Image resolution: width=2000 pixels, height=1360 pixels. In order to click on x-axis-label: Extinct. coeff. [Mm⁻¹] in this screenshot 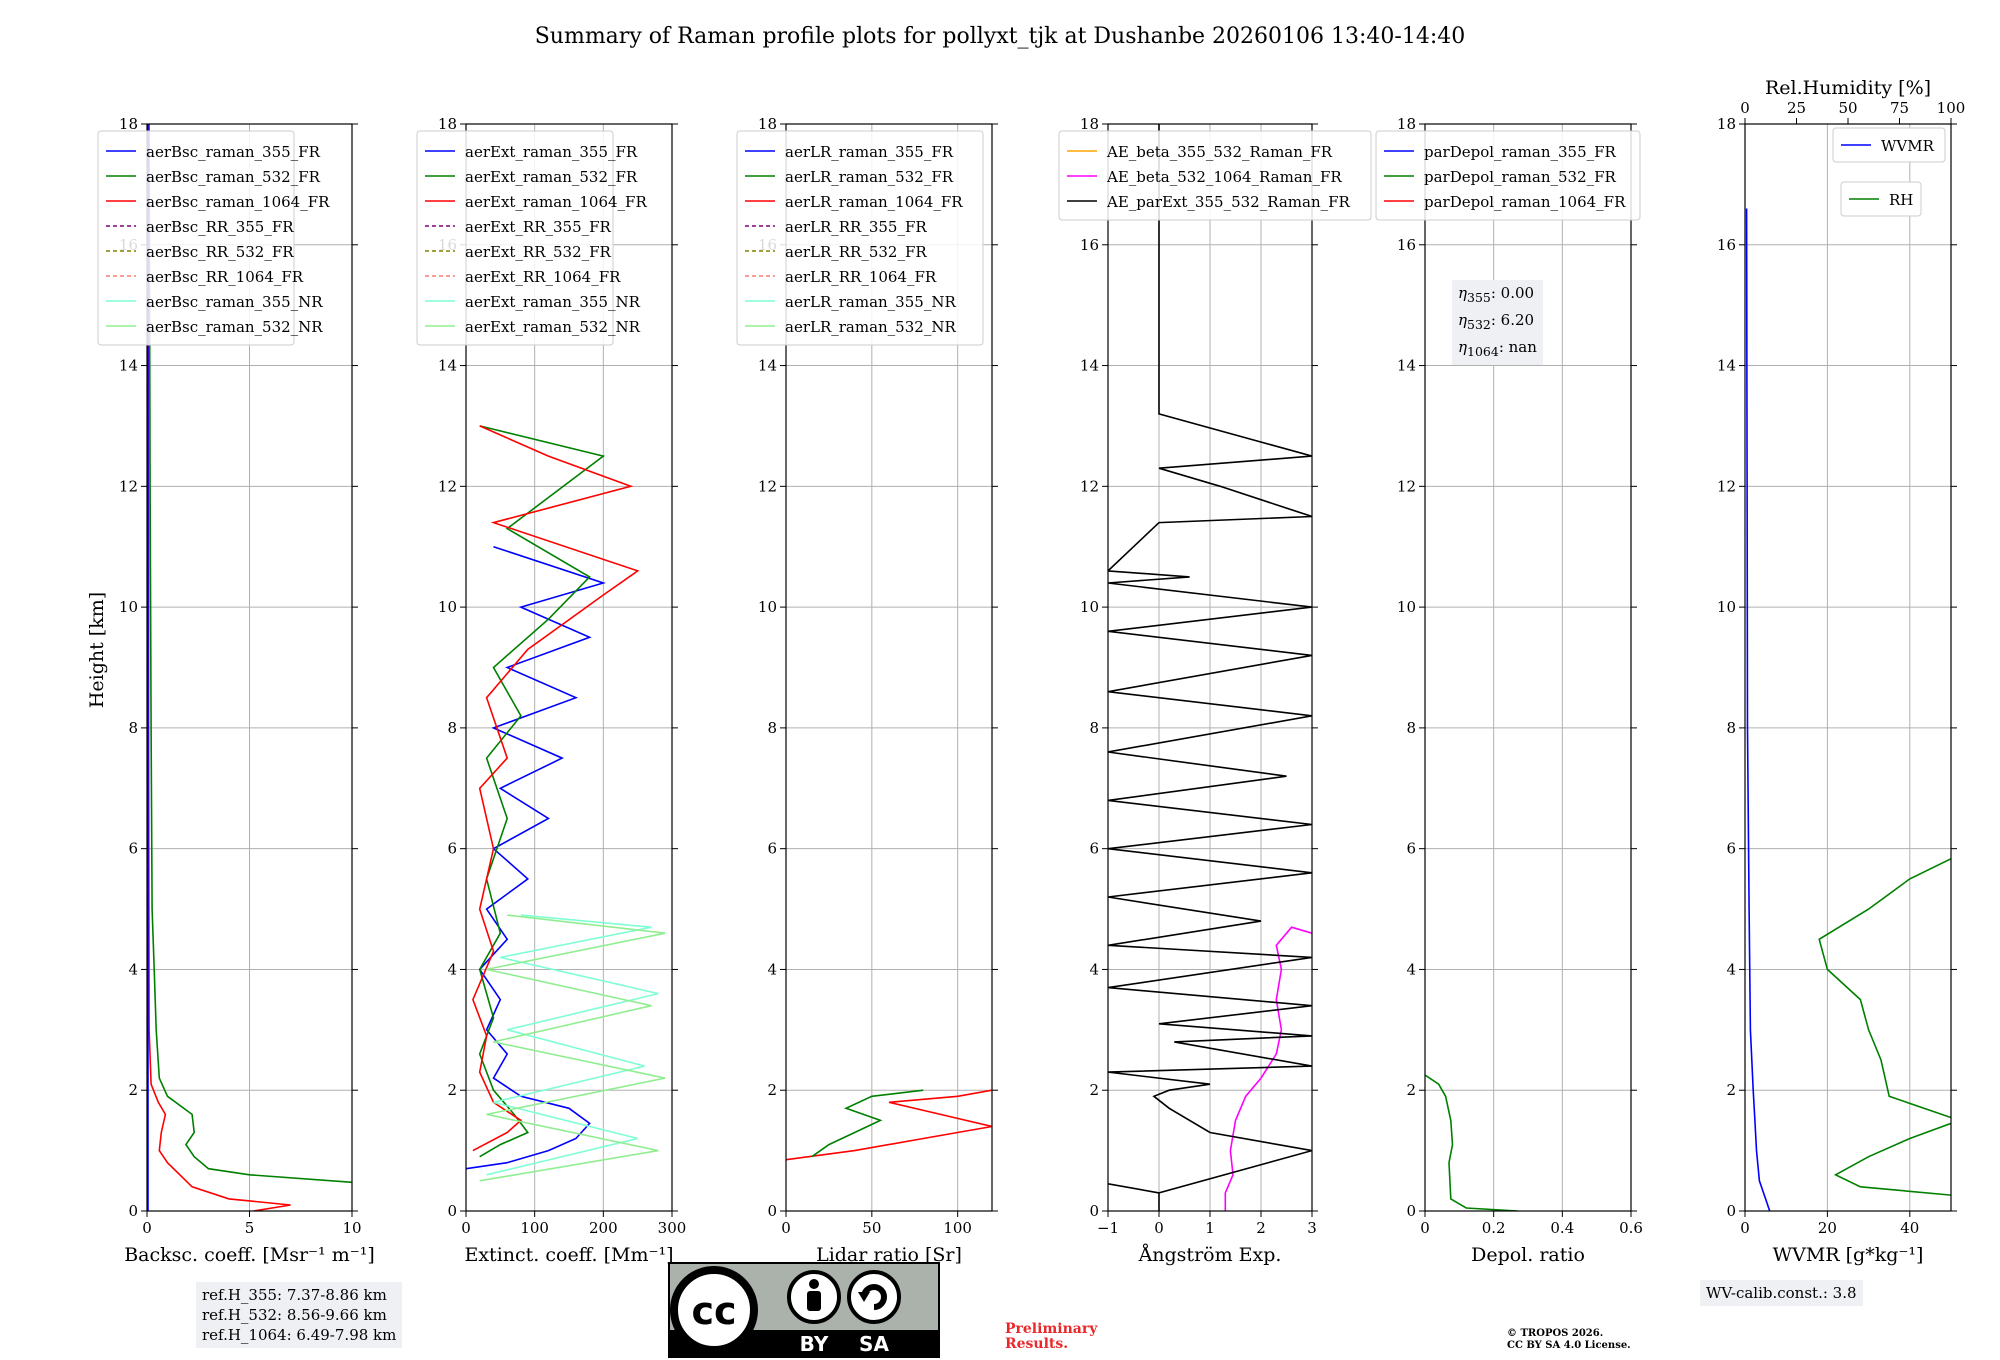, I will do `click(568, 1255)`.